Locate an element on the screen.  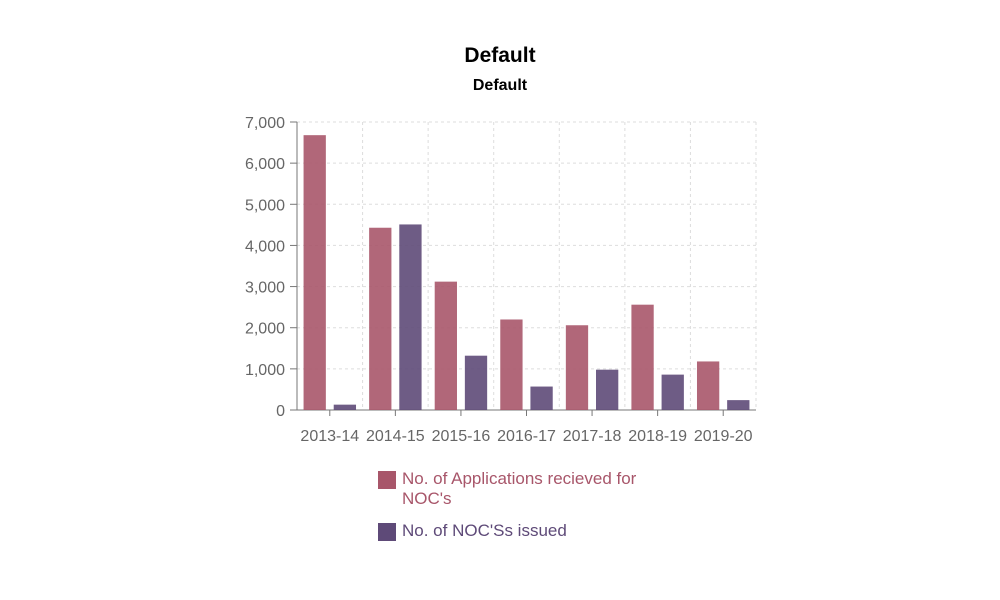
y-tick-label: 5,000 is located at coordinates (265, 205).